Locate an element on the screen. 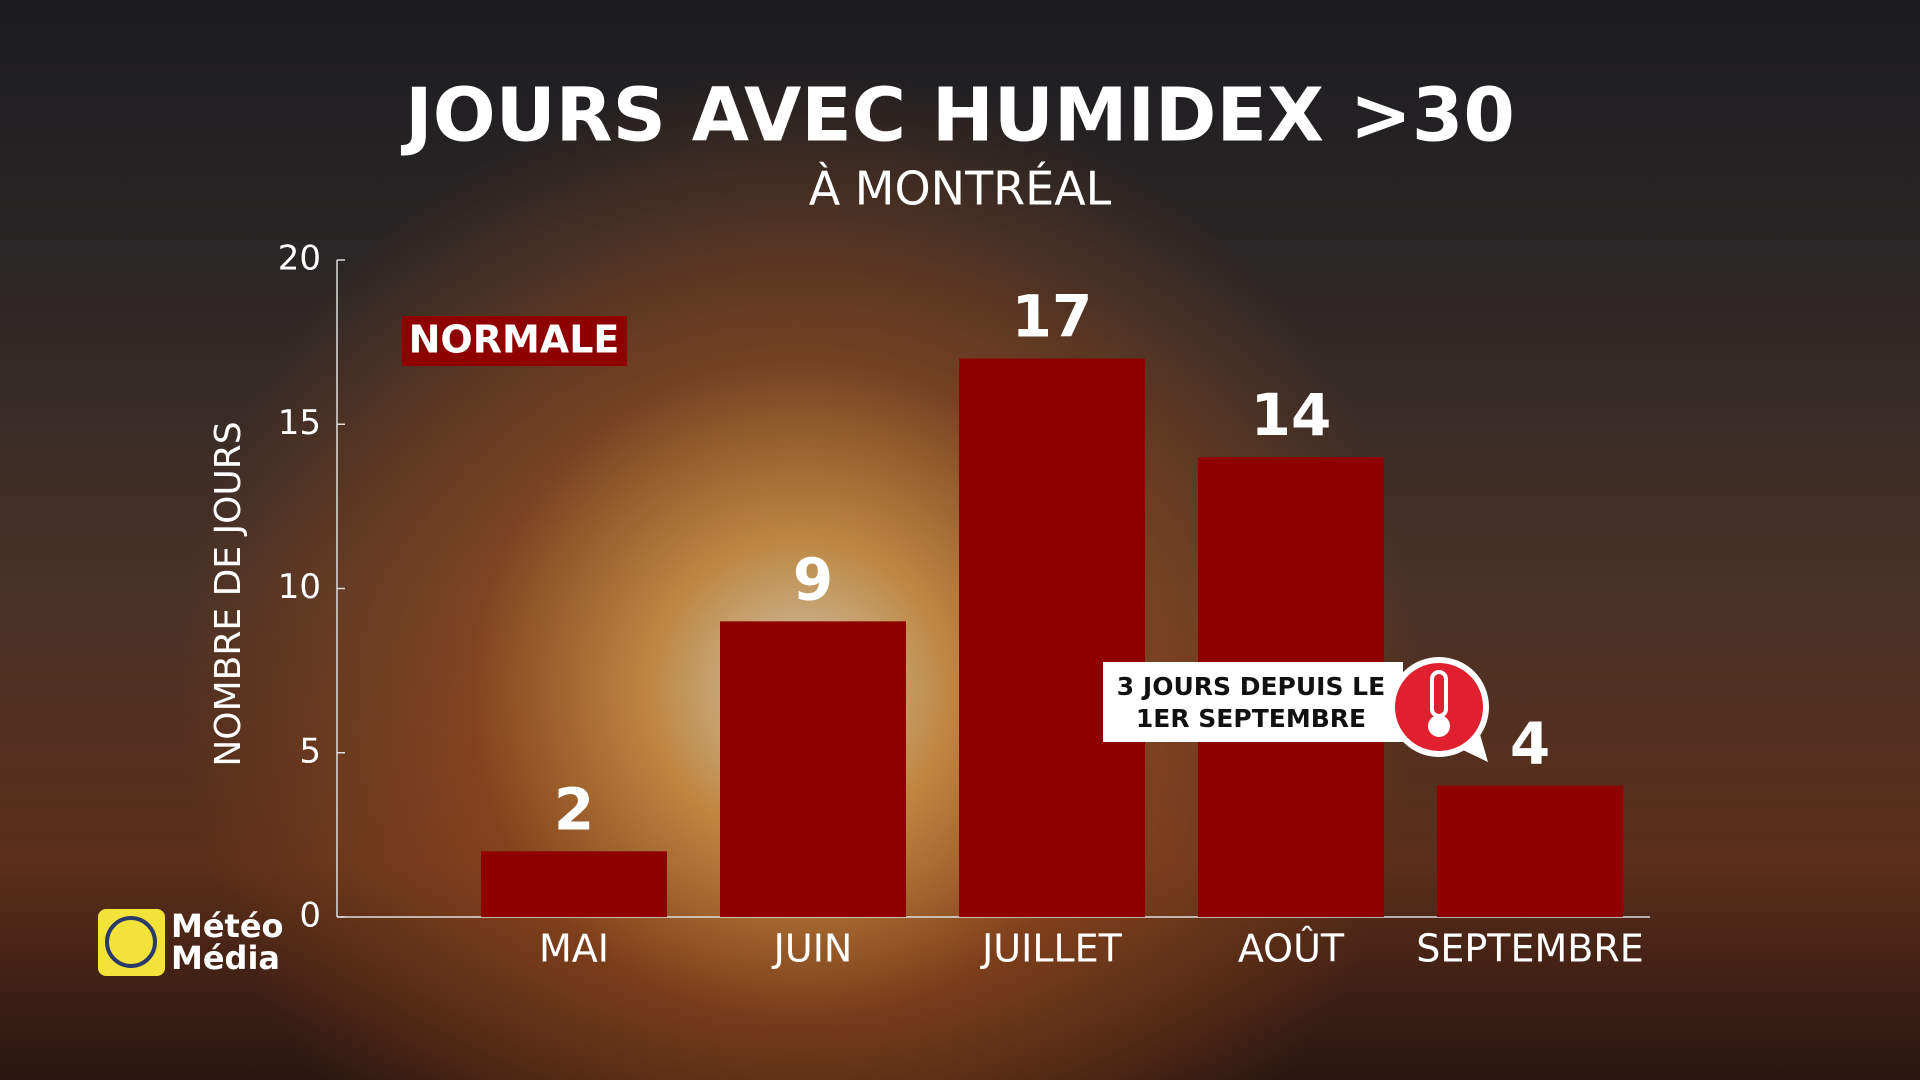  legend-swatch is located at coordinates (514, 341).